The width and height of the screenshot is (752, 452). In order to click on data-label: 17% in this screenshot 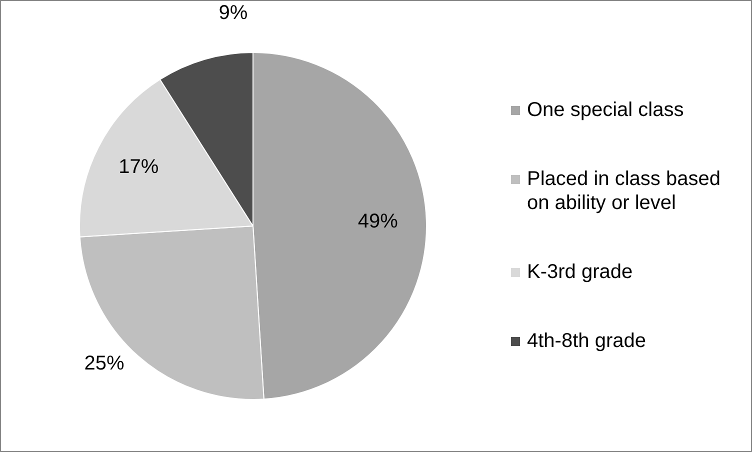, I will do `click(138, 167)`.